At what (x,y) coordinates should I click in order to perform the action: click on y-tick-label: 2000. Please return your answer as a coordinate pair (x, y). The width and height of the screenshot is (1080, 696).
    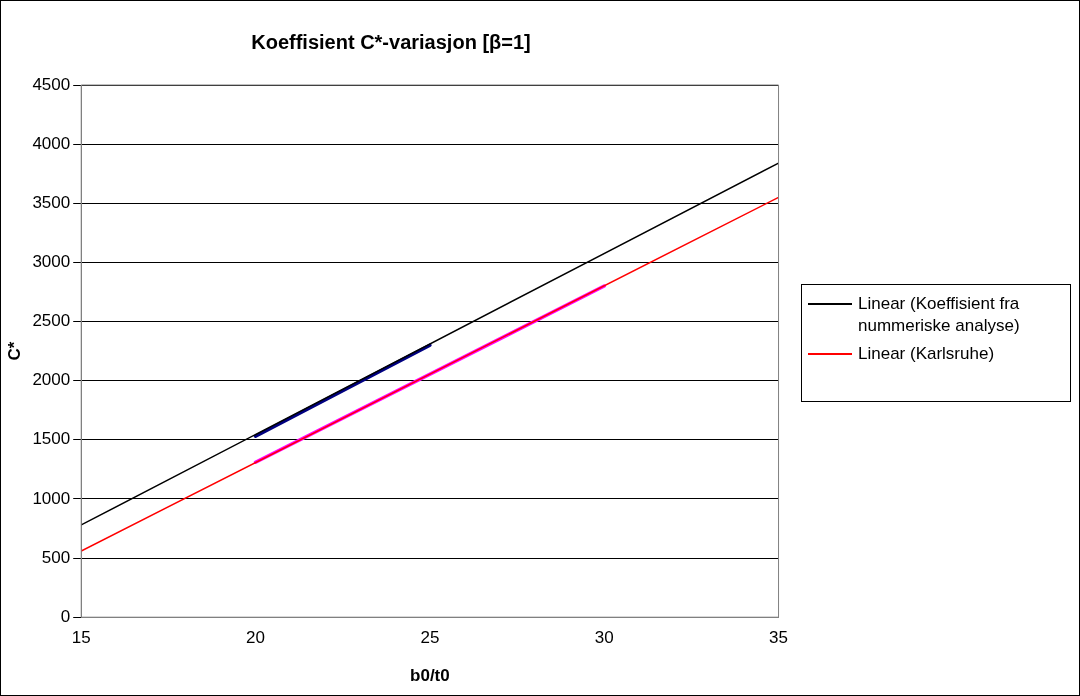
    Looking at the image, I should click on (51, 380).